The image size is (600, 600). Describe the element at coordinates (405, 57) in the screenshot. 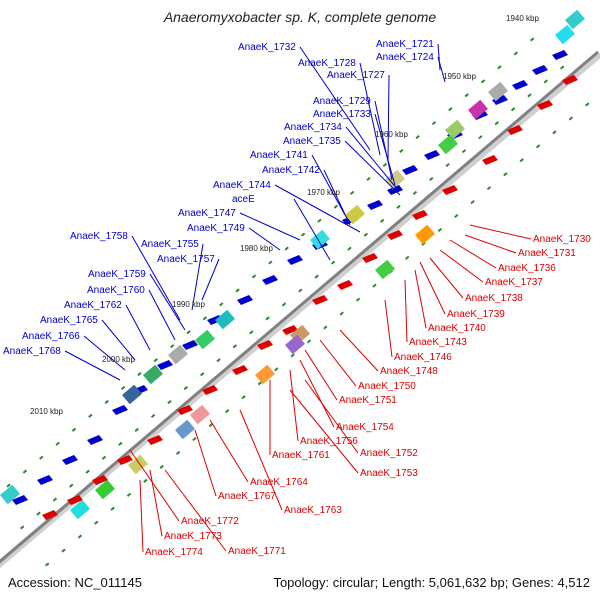

I see `forward-gene-label: AnaeK_1724` at that location.